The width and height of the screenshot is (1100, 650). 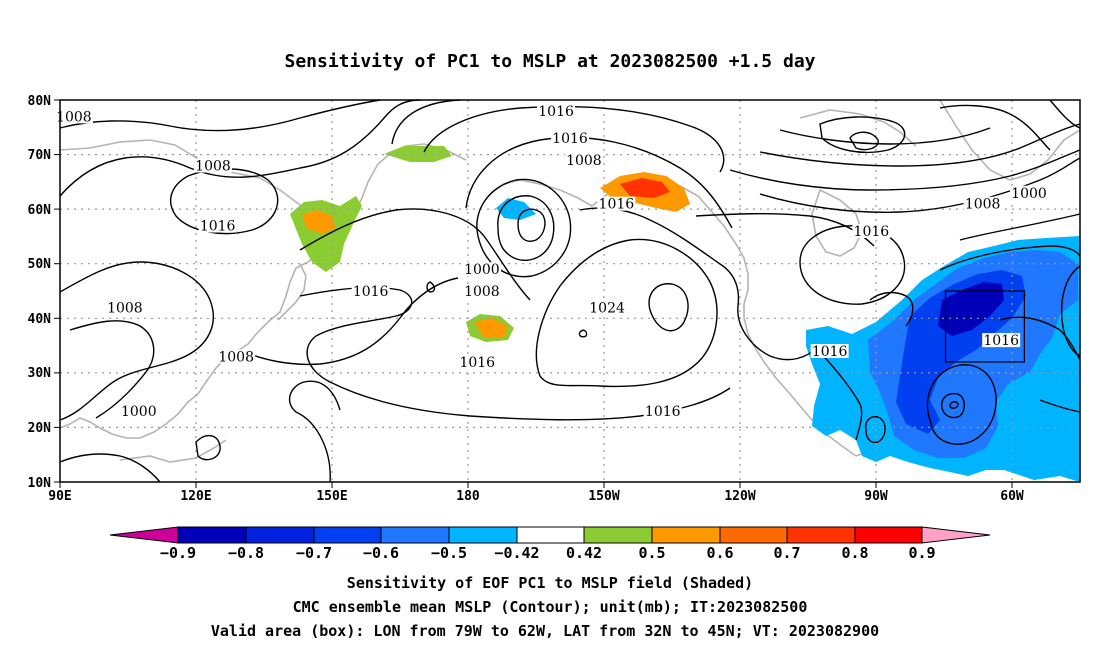 I want to click on lon-label-90E: 90E, so click(x=59, y=496).